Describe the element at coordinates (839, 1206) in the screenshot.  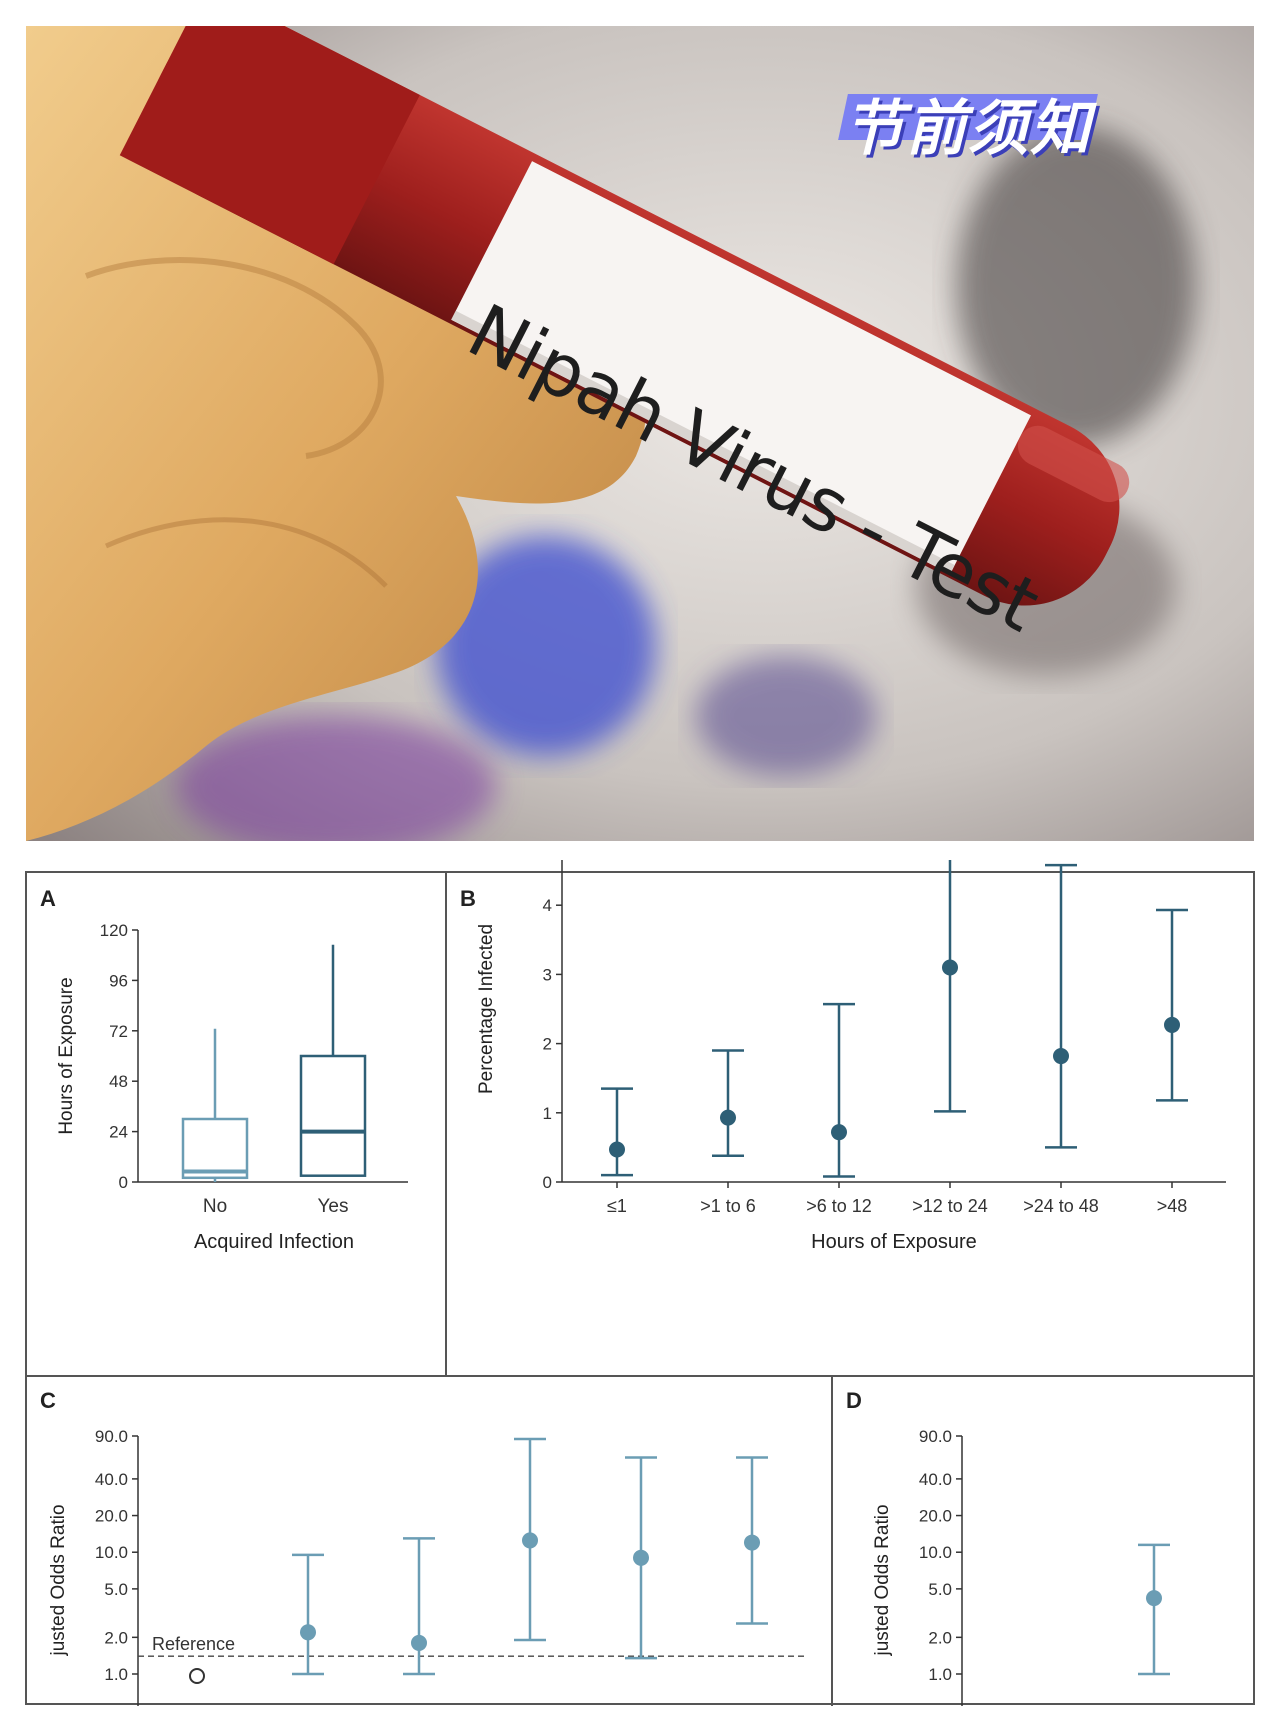
I see `x-tick-label: >6 to 12` at that location.